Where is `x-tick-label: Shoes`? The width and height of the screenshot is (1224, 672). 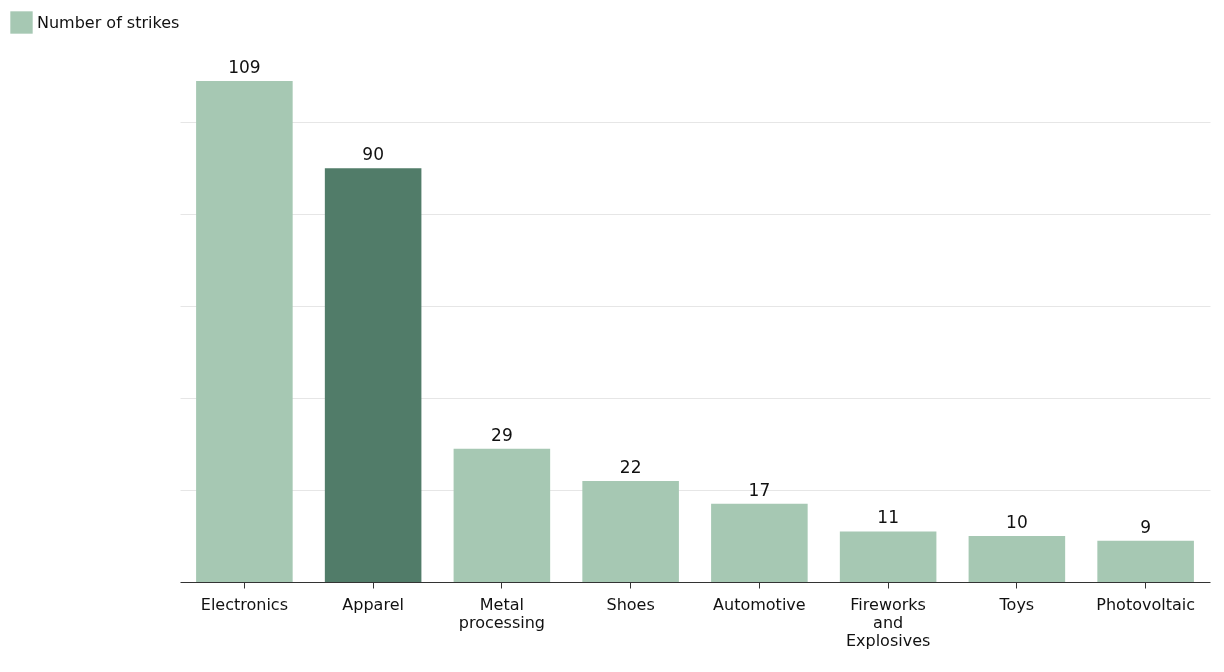 x-tick-label: Shoes is located at coordinates (630, 604).